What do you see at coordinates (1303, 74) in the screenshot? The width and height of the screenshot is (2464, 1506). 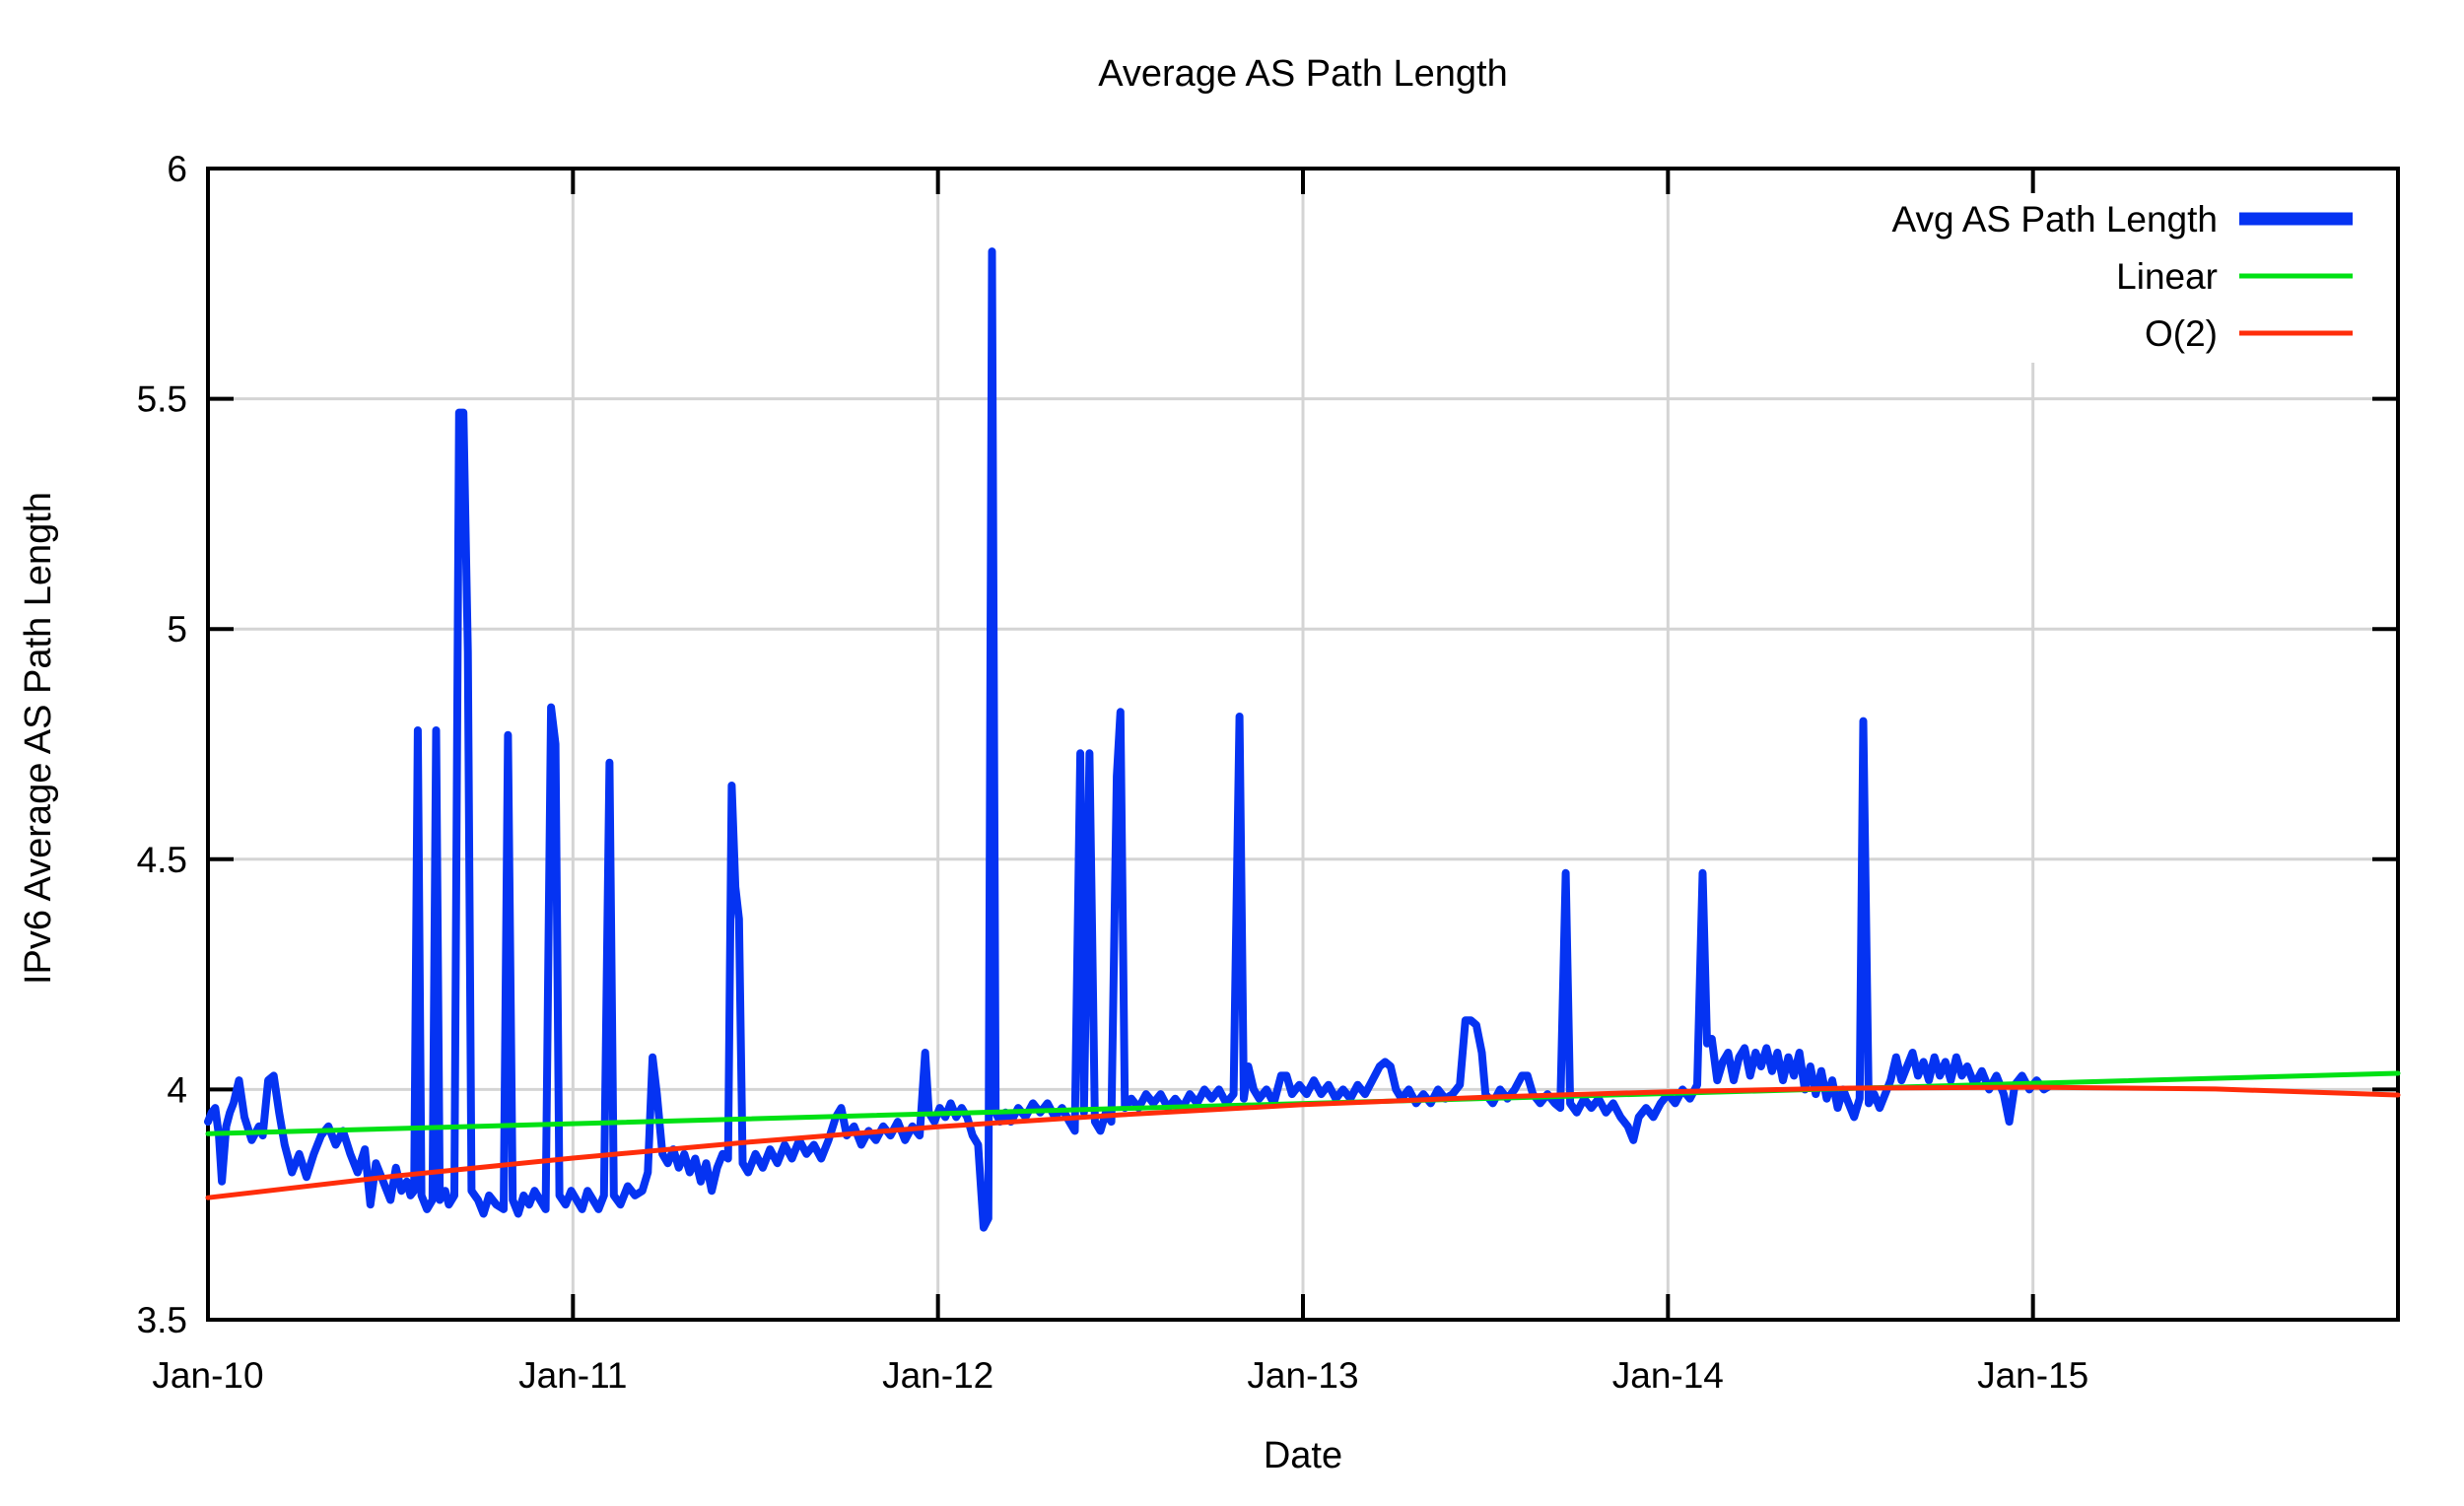 I see `chart-title: Average AS Path Length` at bounding box center [1303, 74].